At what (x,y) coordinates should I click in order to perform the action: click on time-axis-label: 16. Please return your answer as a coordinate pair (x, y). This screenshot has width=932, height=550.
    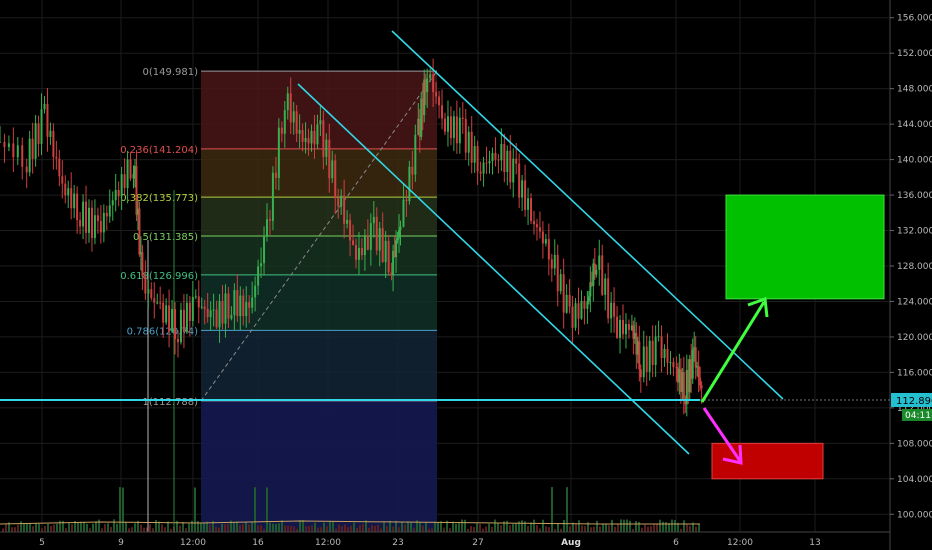
    Looking at the image, I should click on (258, 543).